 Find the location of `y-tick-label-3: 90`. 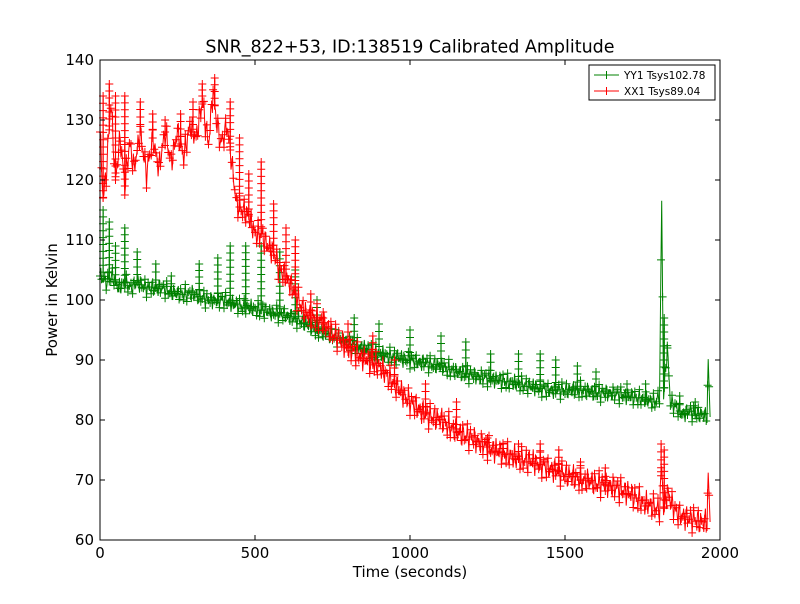

y-tick-label-3: 90 is located at coordinates (84, 360).